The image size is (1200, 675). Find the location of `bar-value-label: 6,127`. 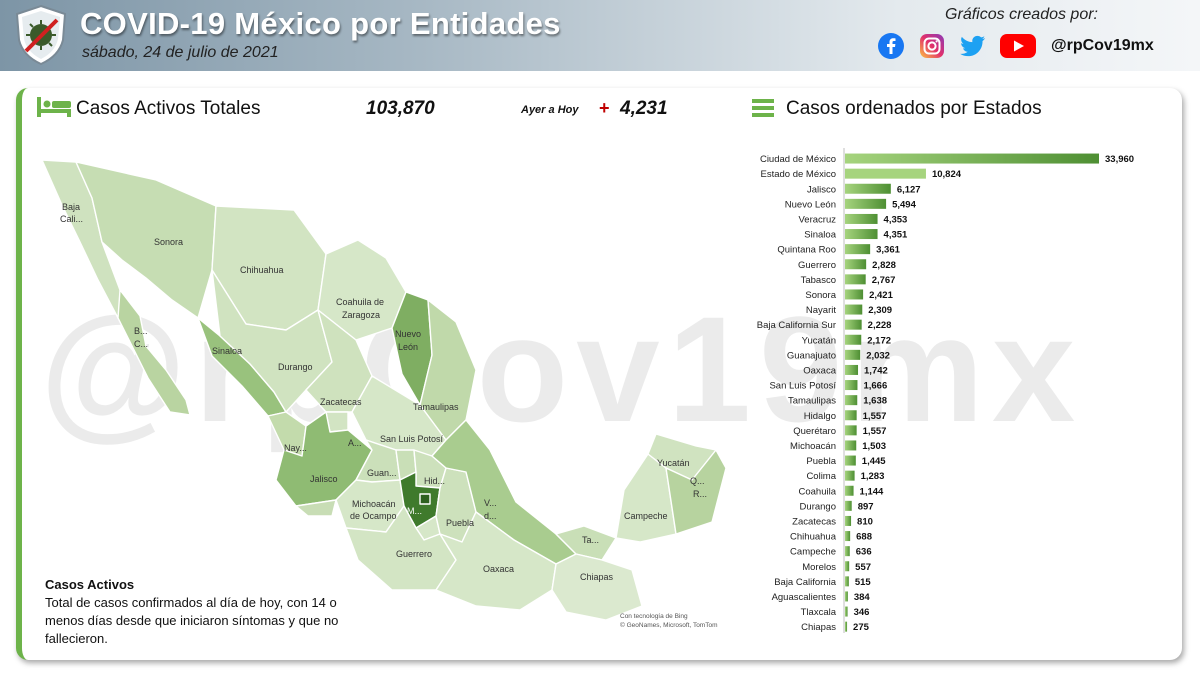

bar-value-label: 6,127 is located at coordinates (909, 189).